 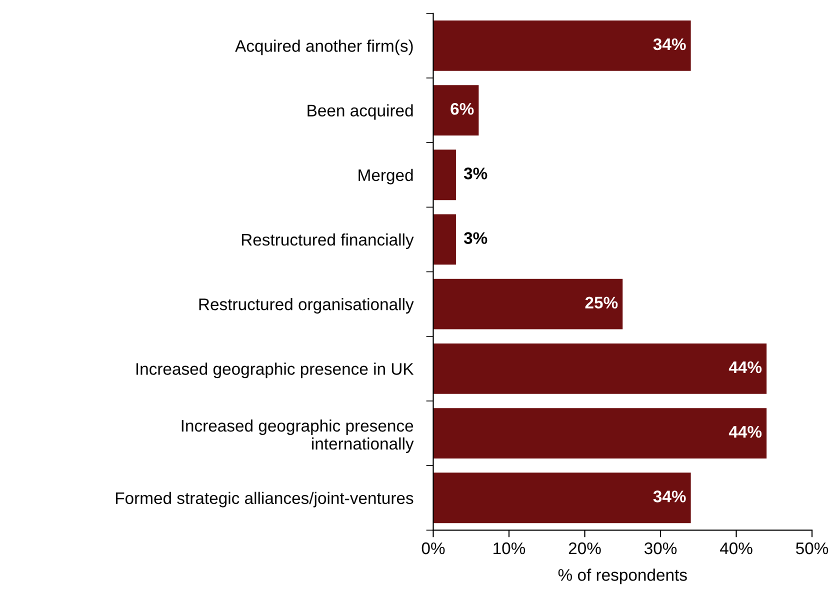 What do you see at coordinates (360, 112) in the screenshot?
I see `y-tick-label: Been acquired` at bounding box center [360, 112].